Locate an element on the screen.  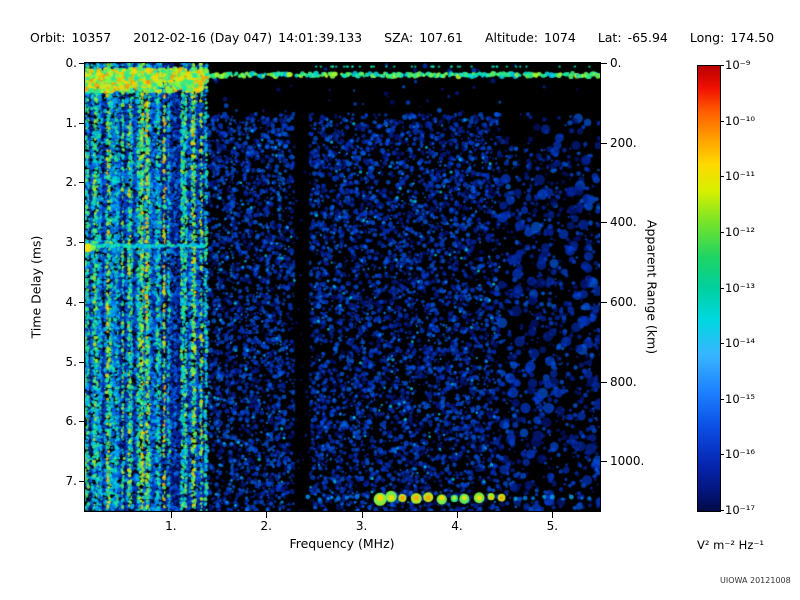
altitude-value: 1074 is located at coordinates (560, 37).